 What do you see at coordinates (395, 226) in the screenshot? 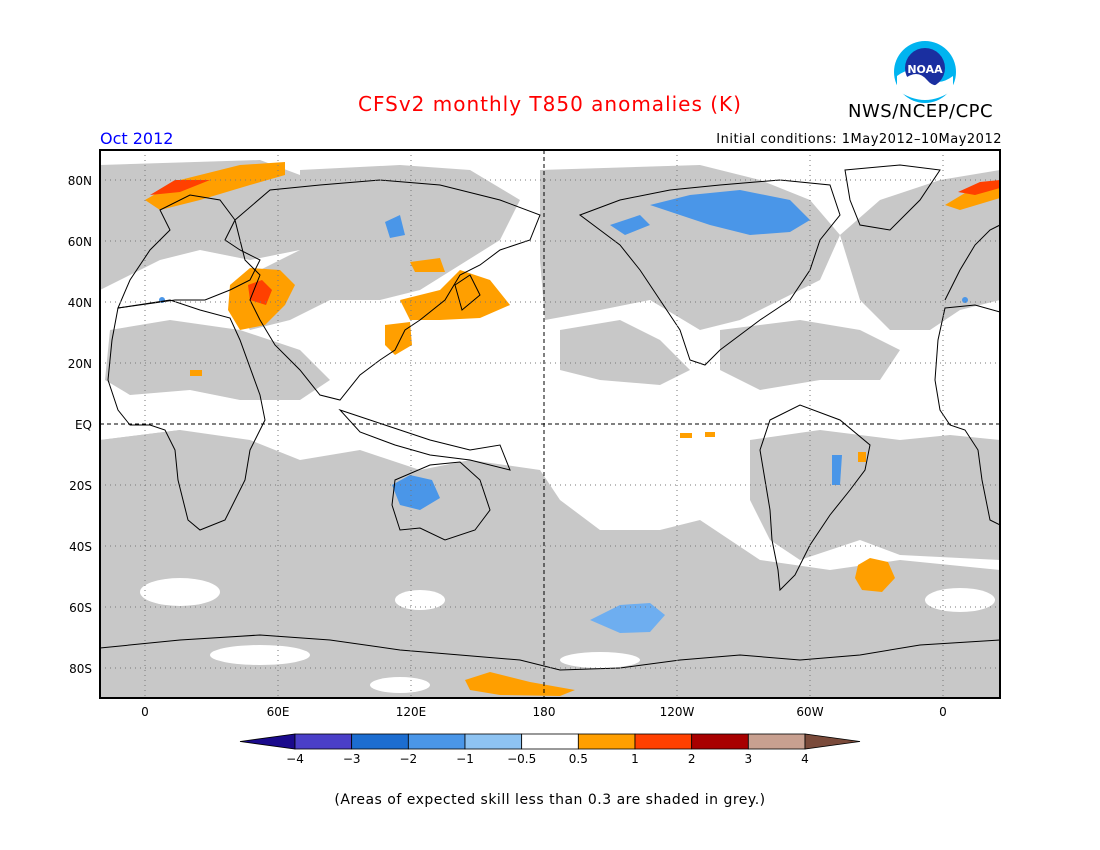
I see `cool-anomaly-siberia` at bounding box center [395, 226].